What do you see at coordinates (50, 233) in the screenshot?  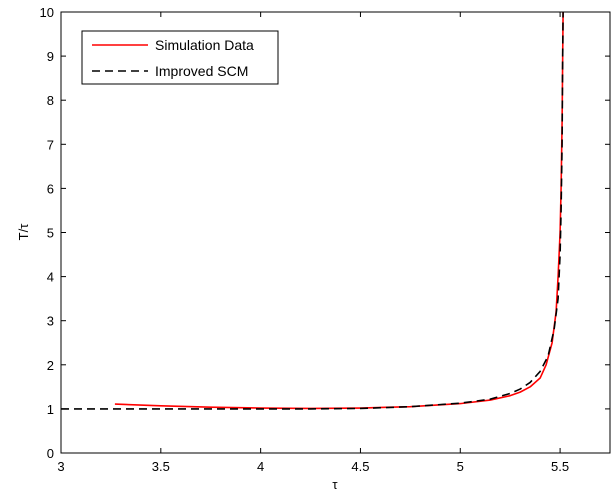 I see `y-tick-label: 5` at bounding box center [50, 233].